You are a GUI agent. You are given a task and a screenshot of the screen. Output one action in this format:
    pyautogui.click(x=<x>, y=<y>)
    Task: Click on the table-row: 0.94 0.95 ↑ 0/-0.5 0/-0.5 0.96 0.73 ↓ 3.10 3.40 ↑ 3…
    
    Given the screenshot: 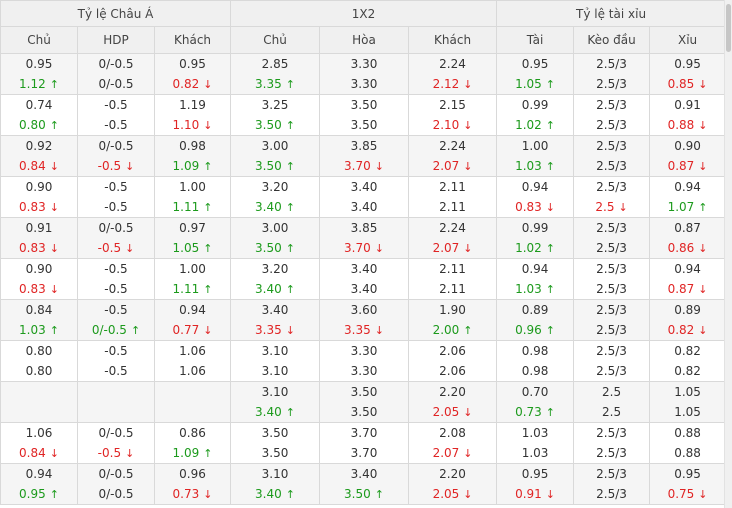 What is the action you would take?
    pyautogui.click(x=363, y=484)
    